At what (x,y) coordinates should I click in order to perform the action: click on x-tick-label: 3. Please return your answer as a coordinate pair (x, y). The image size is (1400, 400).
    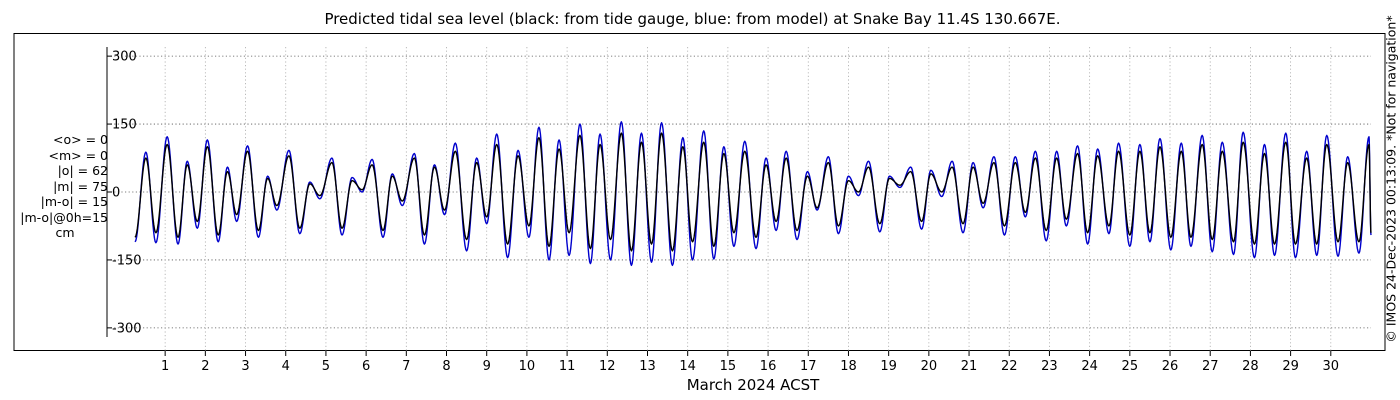
    Looking at the image, I should click on (245, 366).